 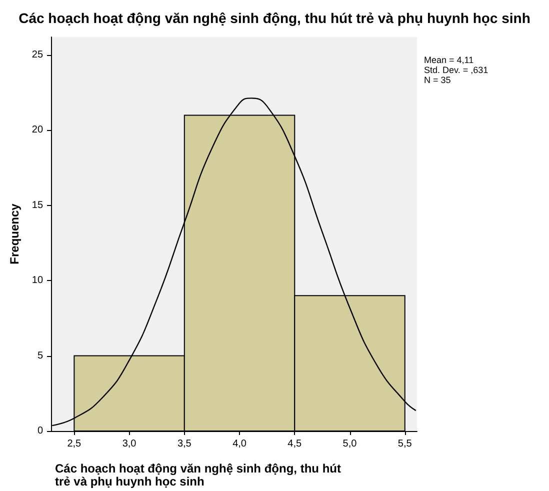 I want to click on chart-title: Các hoạch hoạt động văn nghệ sinh động, thu hút trẻ và phụ huynh học sinh, so click(x=274, y=18).